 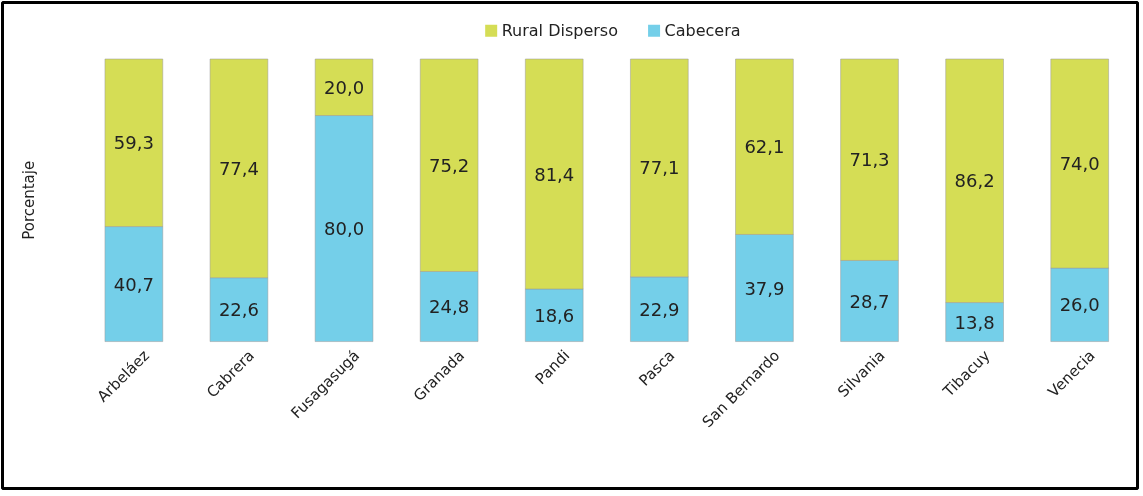 I want to click on data-label: 24,8, so click(x=449, y=307).